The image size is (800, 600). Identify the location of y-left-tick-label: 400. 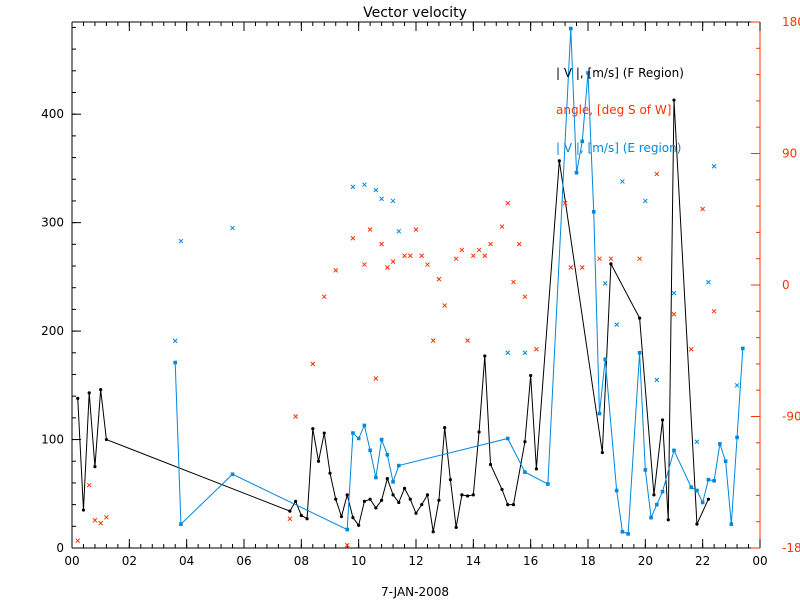
(52, 114).